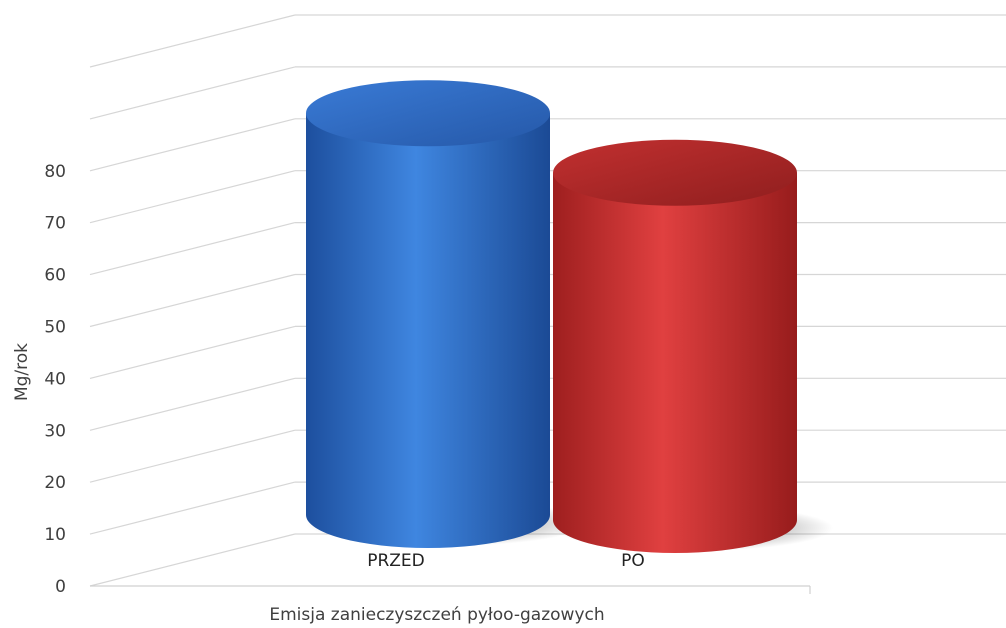 The width and height of the screenshot is (1006, 628). Describe the element at coordinates (55, 431) in the screenshot. I see `y-tick-label: 30` at that location.